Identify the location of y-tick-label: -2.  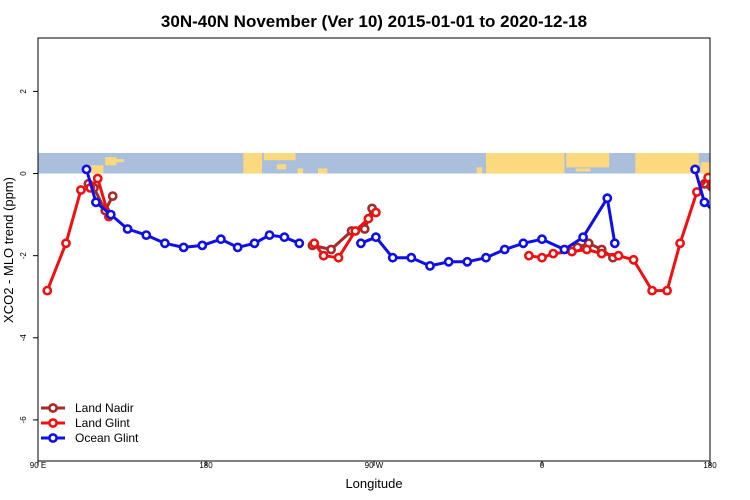
(23, 256).